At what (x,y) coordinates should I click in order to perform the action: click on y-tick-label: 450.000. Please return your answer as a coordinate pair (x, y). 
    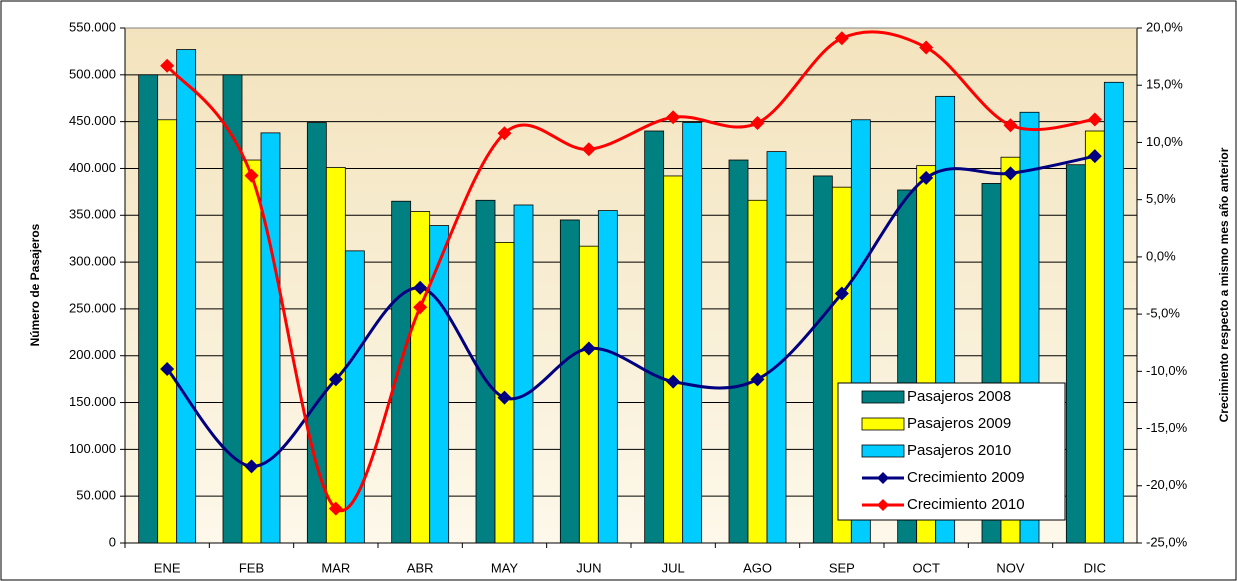
    Looking at the image, I should click on (92, 120).